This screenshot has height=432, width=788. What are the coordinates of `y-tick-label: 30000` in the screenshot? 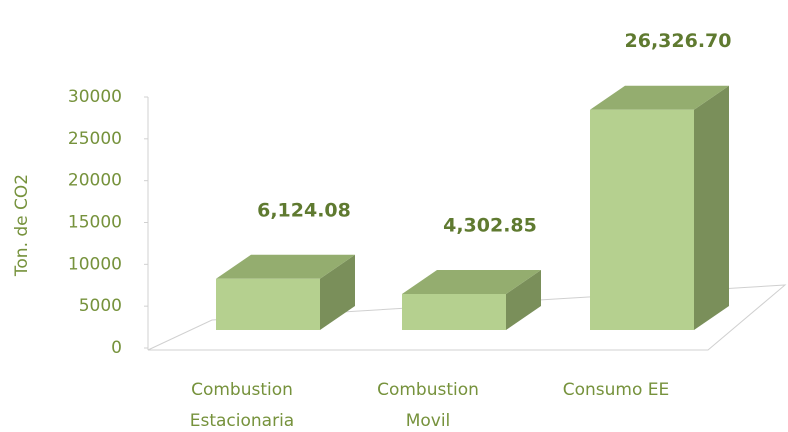 It's located at (95, 97).